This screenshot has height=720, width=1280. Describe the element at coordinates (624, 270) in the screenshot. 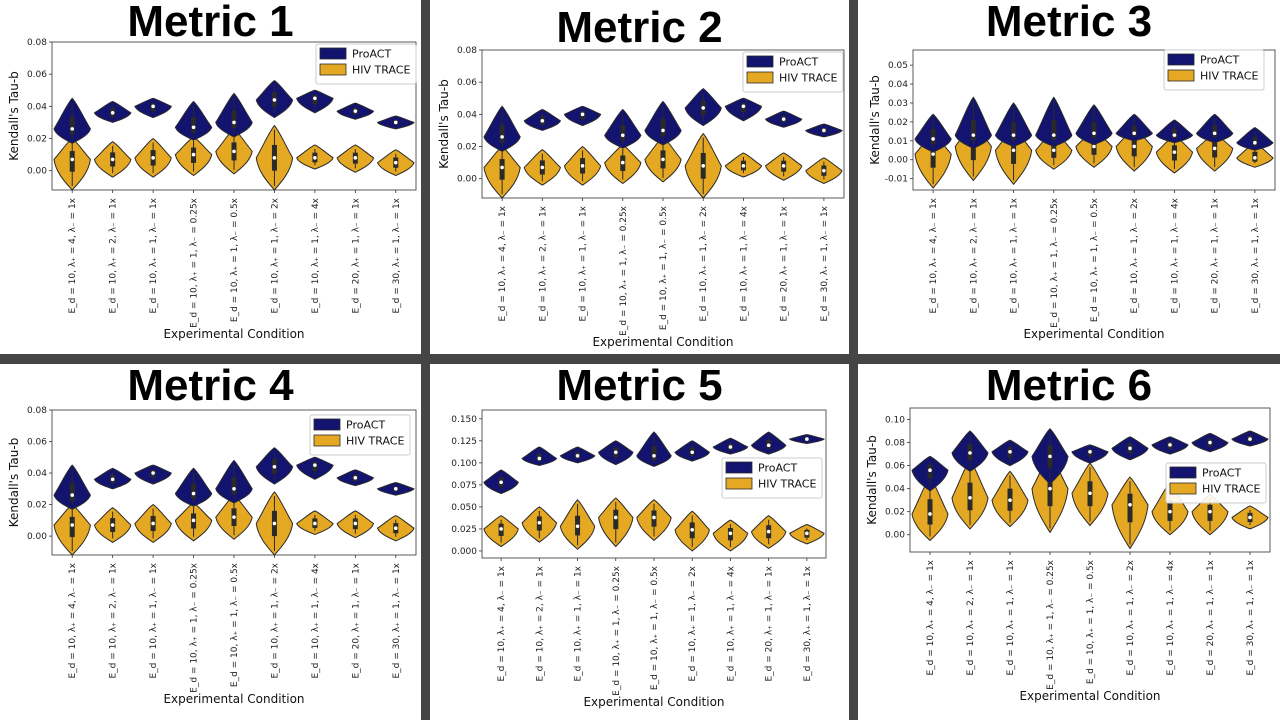

I see `x-tick-label: E_d = 10, λ₊ = 1, λ₋ = 0.25x` at that location.